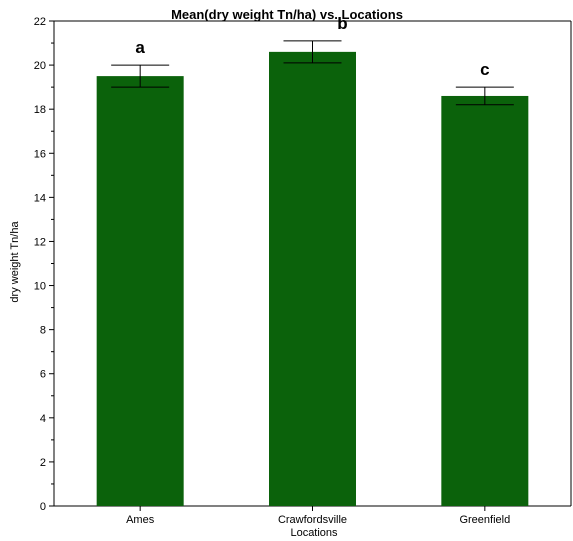  Describe the element at coordinates (43, 375) in the screenshot. I see `y-tick-label: 6` at that location.